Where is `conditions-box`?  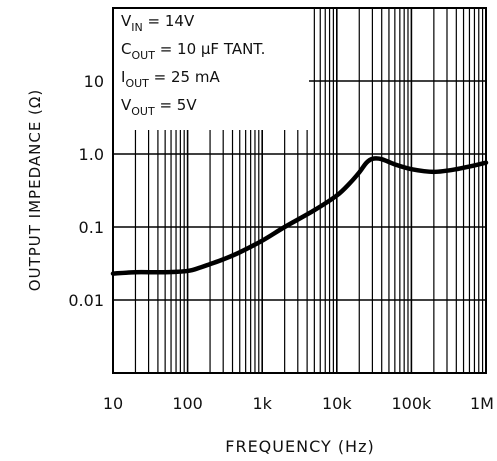
conditions-box is located at coordinates (211, 69).